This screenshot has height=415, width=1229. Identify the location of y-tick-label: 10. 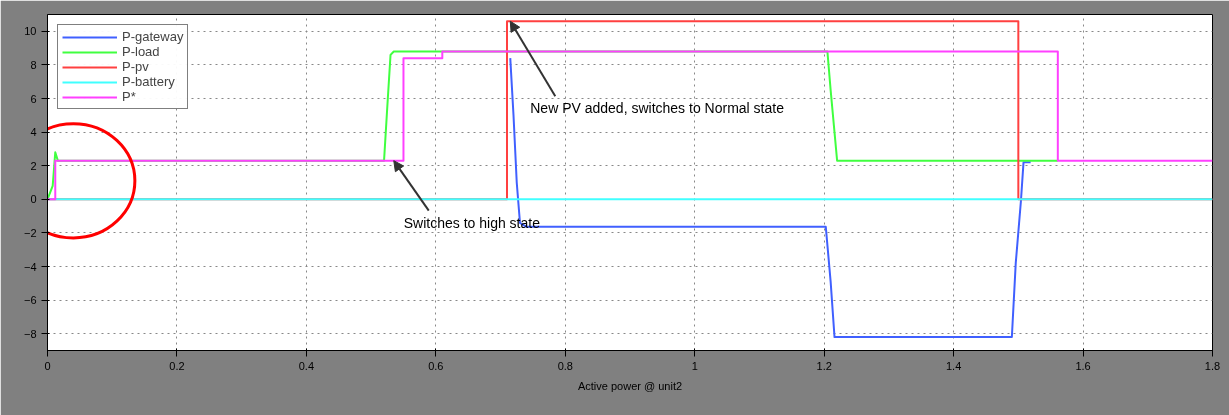
(30, 31).